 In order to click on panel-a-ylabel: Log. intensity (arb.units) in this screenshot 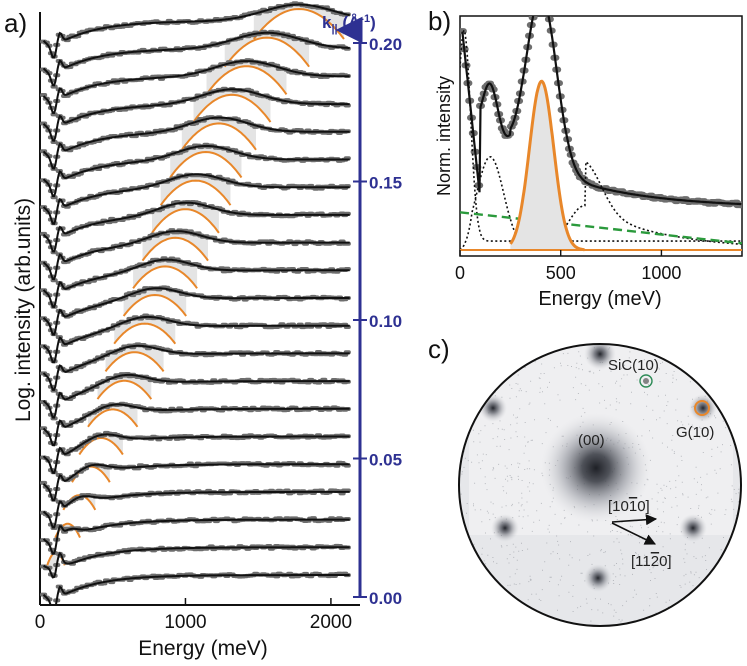, I will do `click(23, 310)`.